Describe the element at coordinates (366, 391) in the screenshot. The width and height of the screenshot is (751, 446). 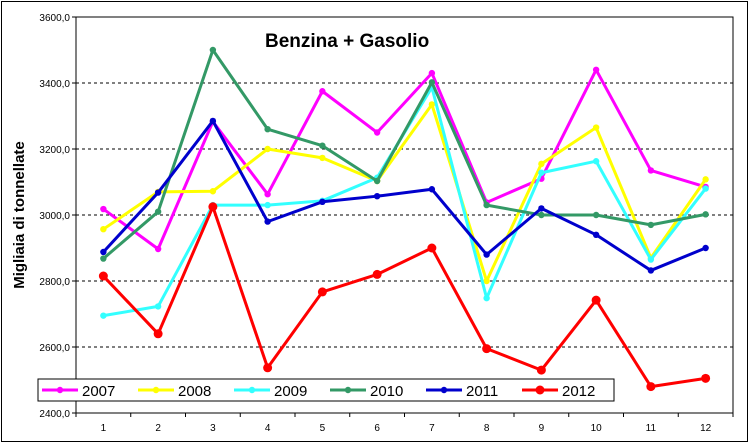
I see `legend-item-2010: 2010` at that location.